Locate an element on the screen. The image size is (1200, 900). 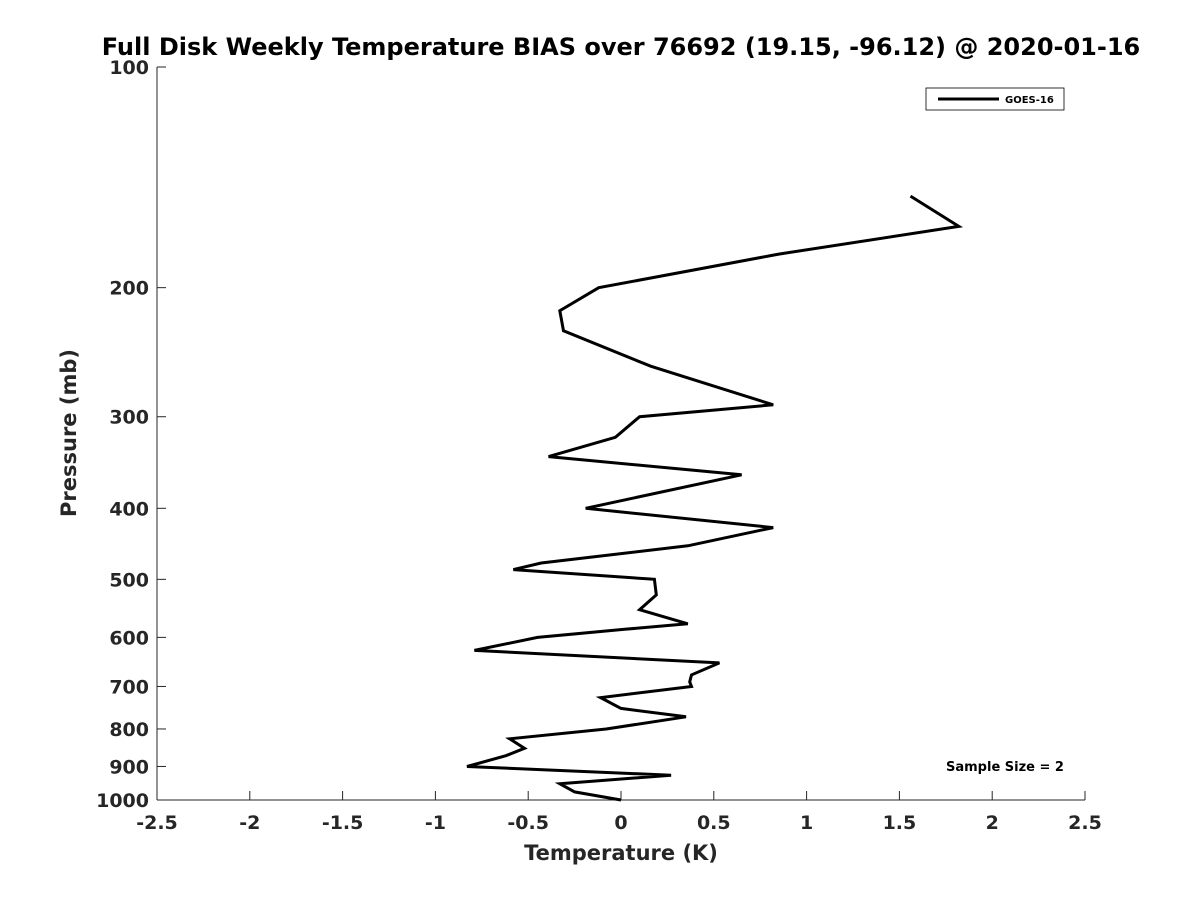
x-tick-label: -1 is located at coordinates (435, 823).